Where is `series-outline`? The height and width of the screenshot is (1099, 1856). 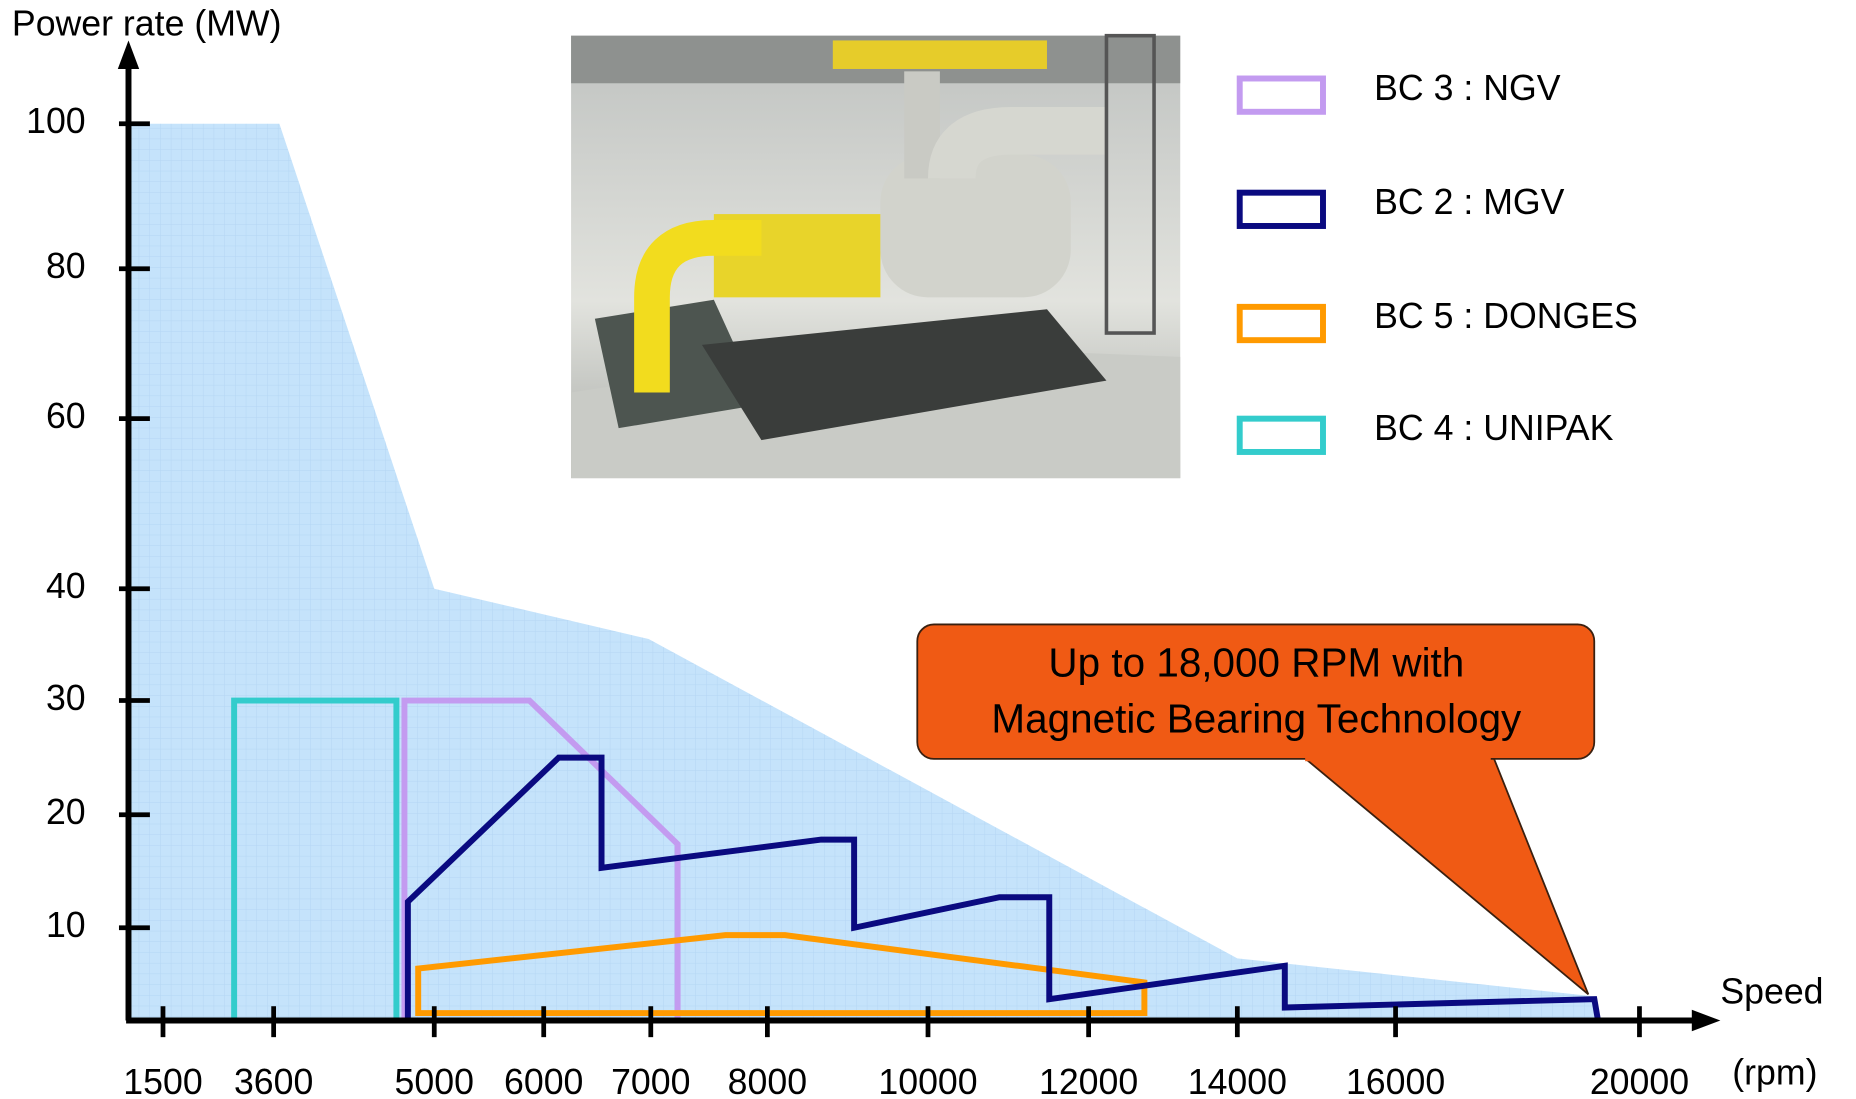
series-outline is located at coordinates (781, 974).